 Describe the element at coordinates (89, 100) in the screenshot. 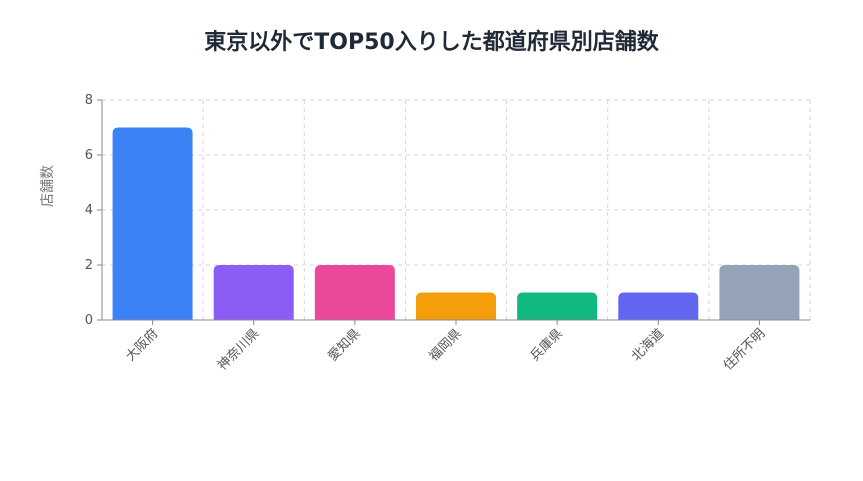

I see `y-tick-label: 8` at that location.